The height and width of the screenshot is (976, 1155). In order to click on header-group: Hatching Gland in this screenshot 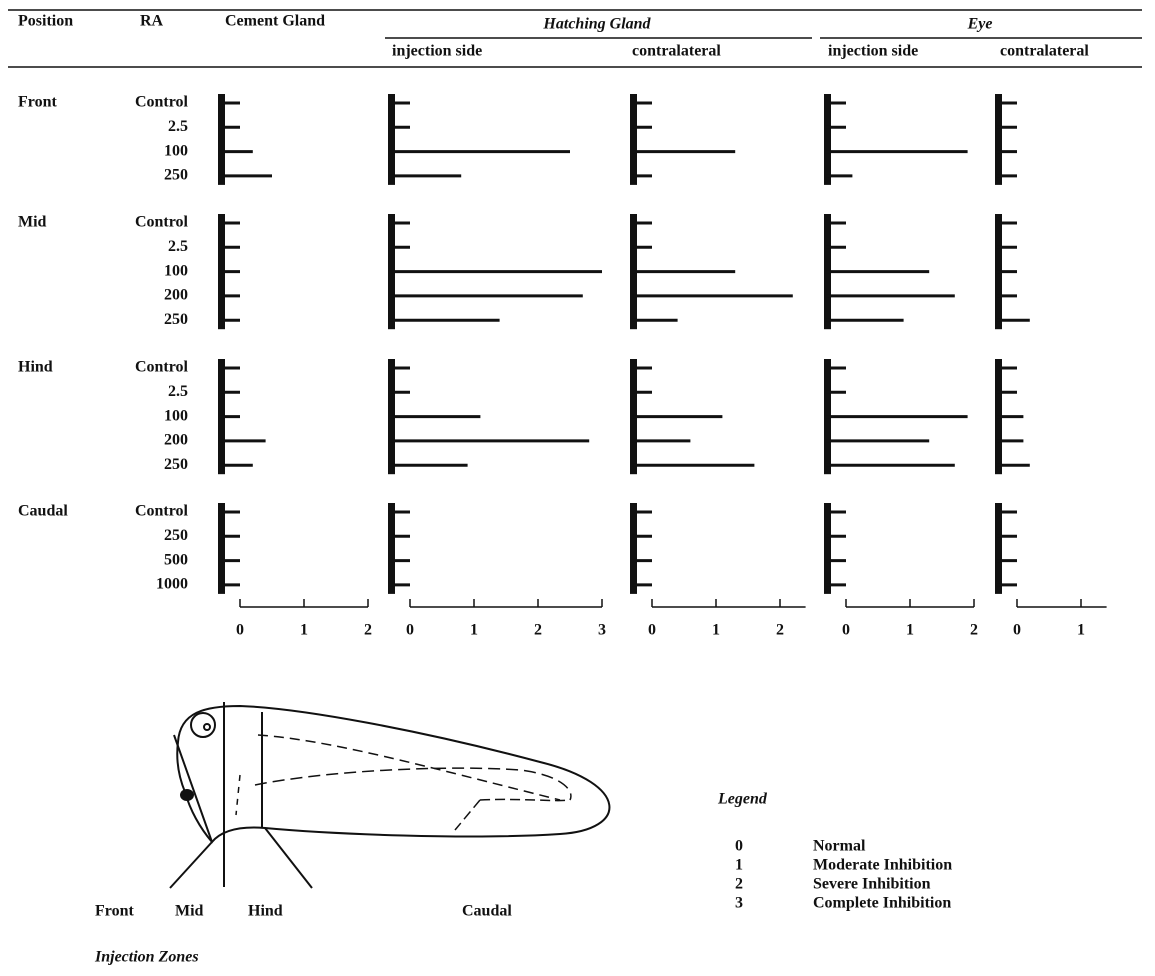, I will do `click(596, 24)`.